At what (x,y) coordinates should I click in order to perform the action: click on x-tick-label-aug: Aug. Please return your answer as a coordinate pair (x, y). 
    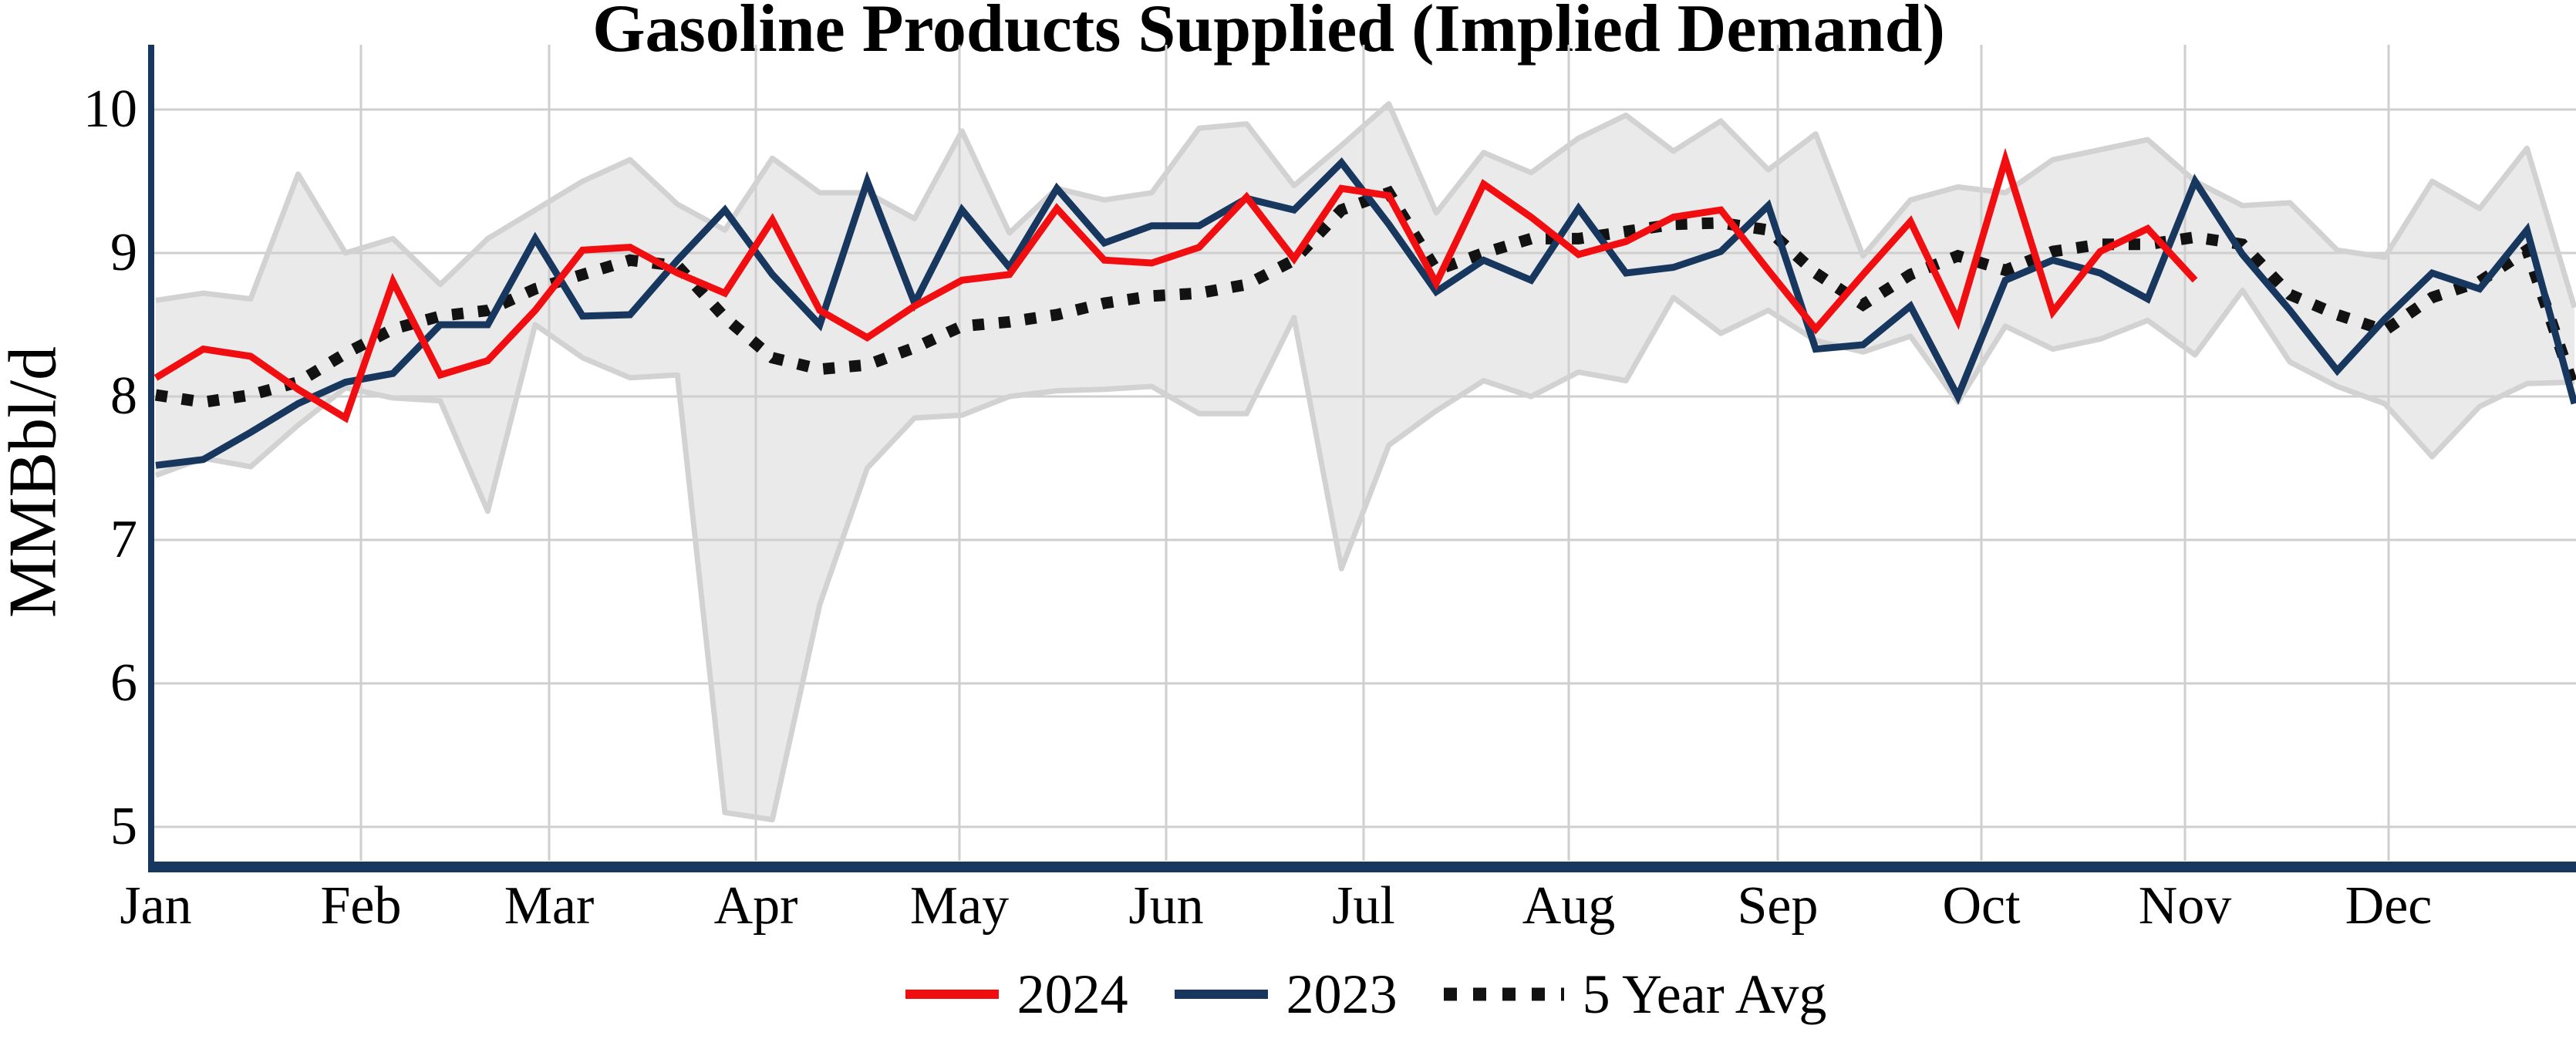
    Looking at the image, I should click on (1569, 906).